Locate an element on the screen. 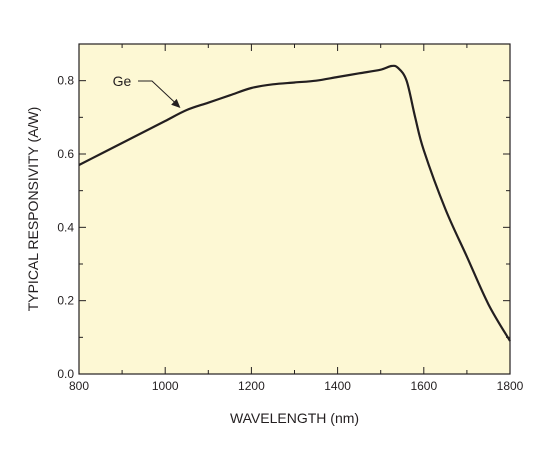 The height and width of the screenshot is (450, 549). x-tick-label: 1600 is located at coordinates (423, 386).